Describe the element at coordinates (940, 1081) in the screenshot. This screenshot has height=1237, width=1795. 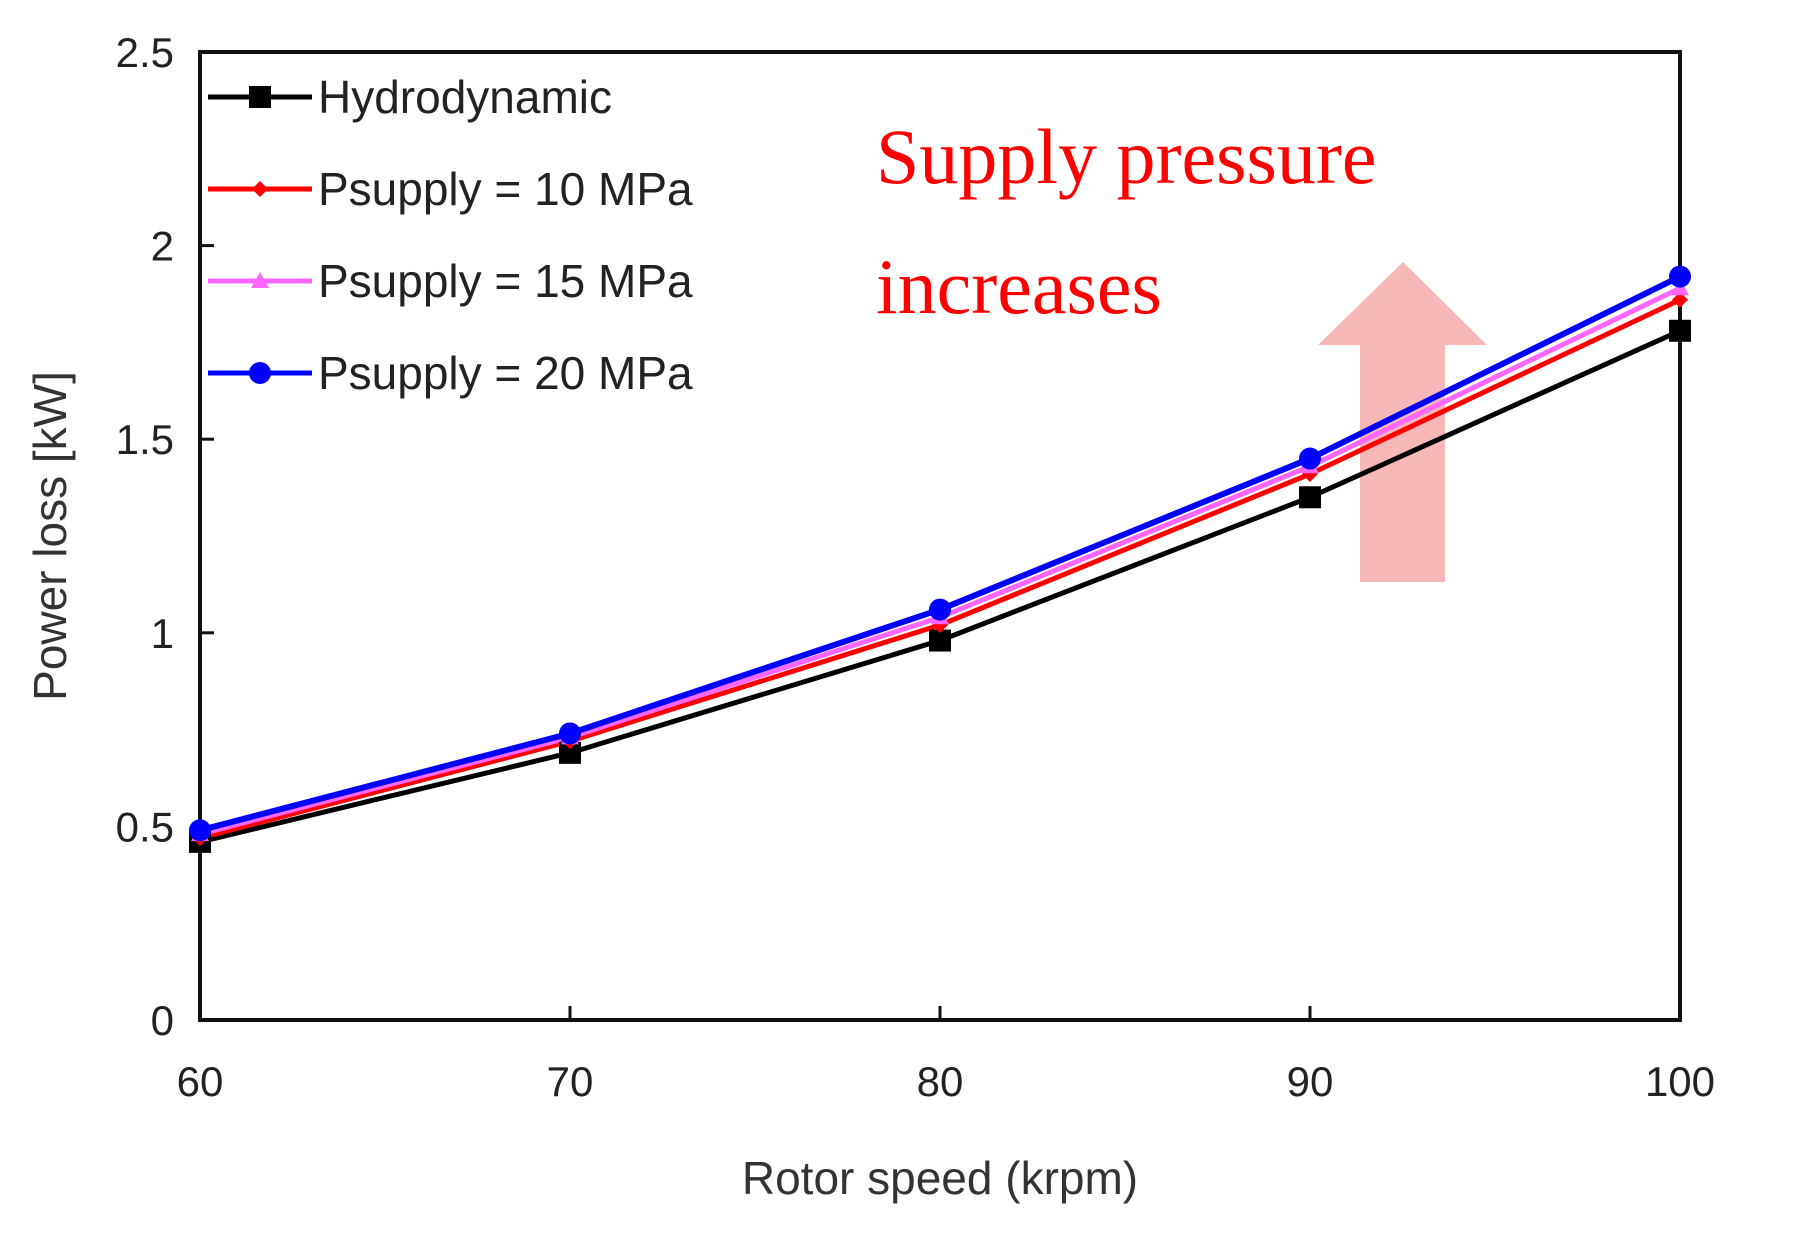
I see `x-tick-label: 80` at that location.